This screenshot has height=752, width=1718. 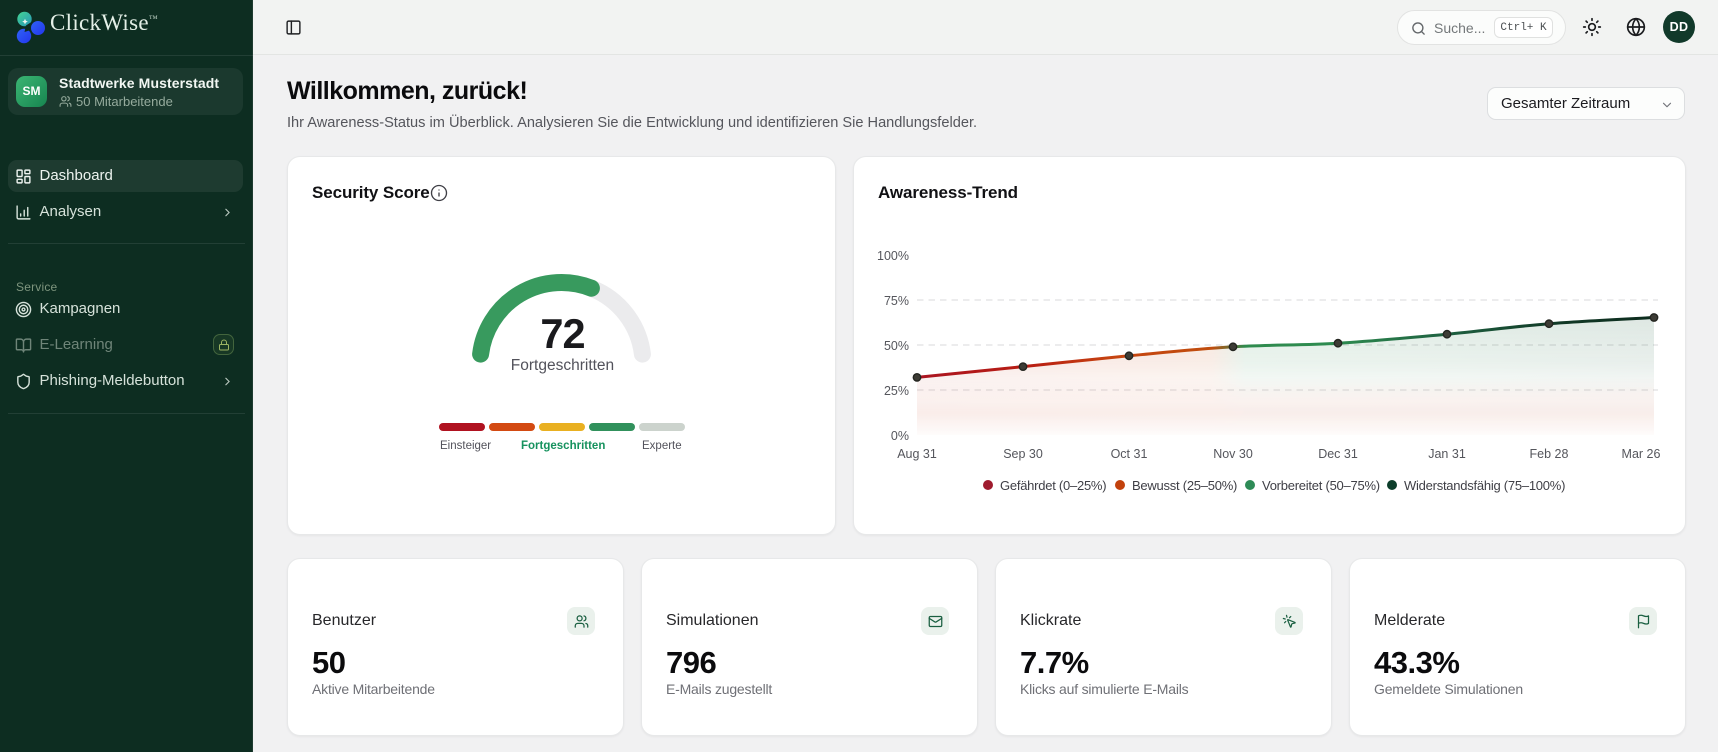 What do you see at coordinates (1447, 454) in the screenshot?
I see `svg-text: Jan 31` at bounding box center [1447, 454].